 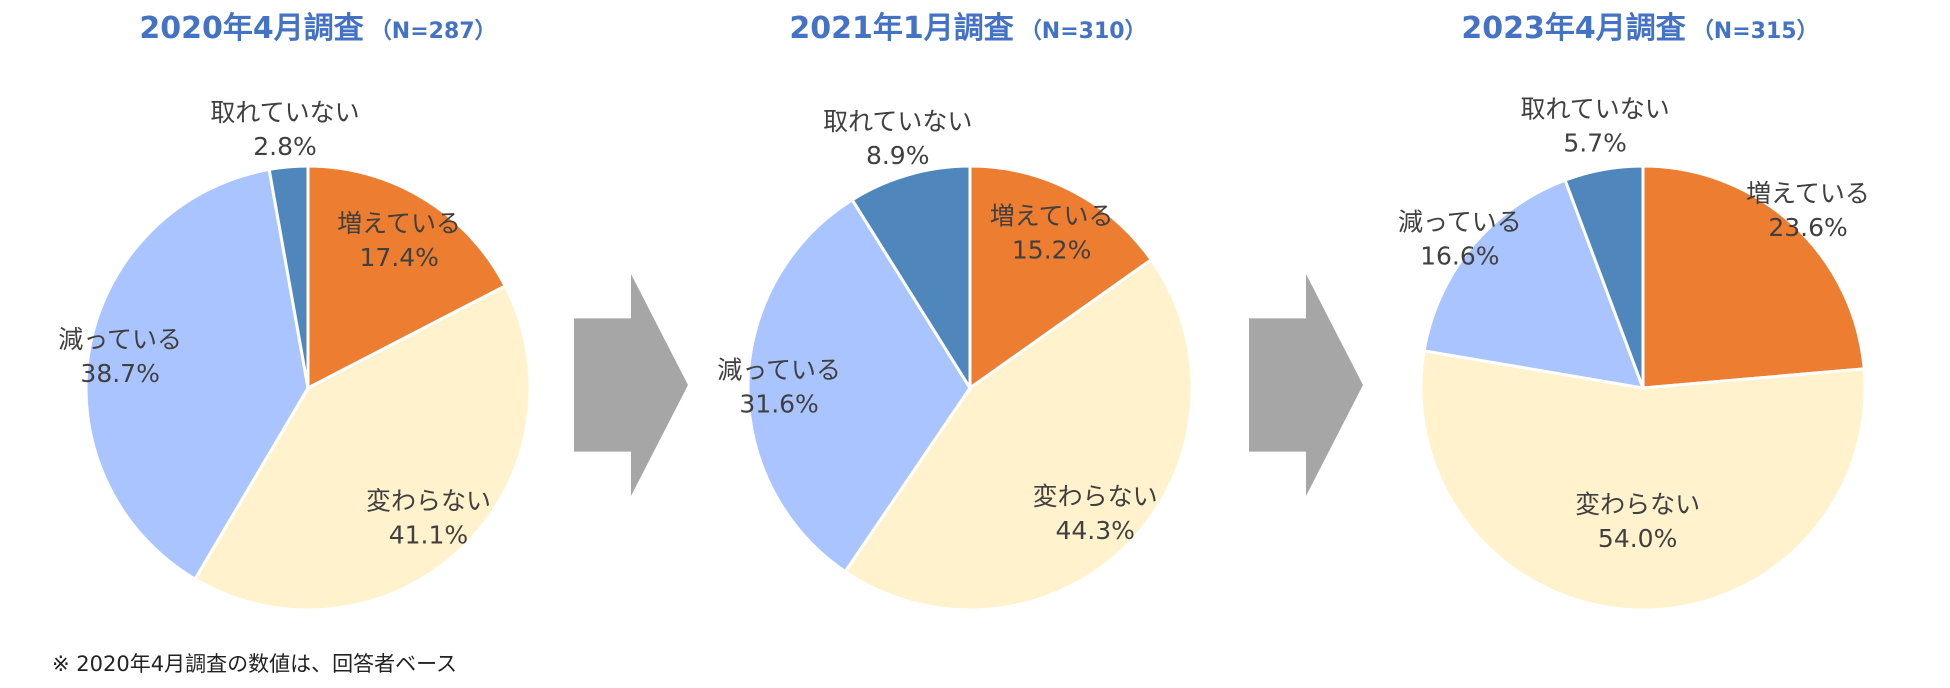 I want to click on slice-value: 17.4%, so click(x=398, y=257).